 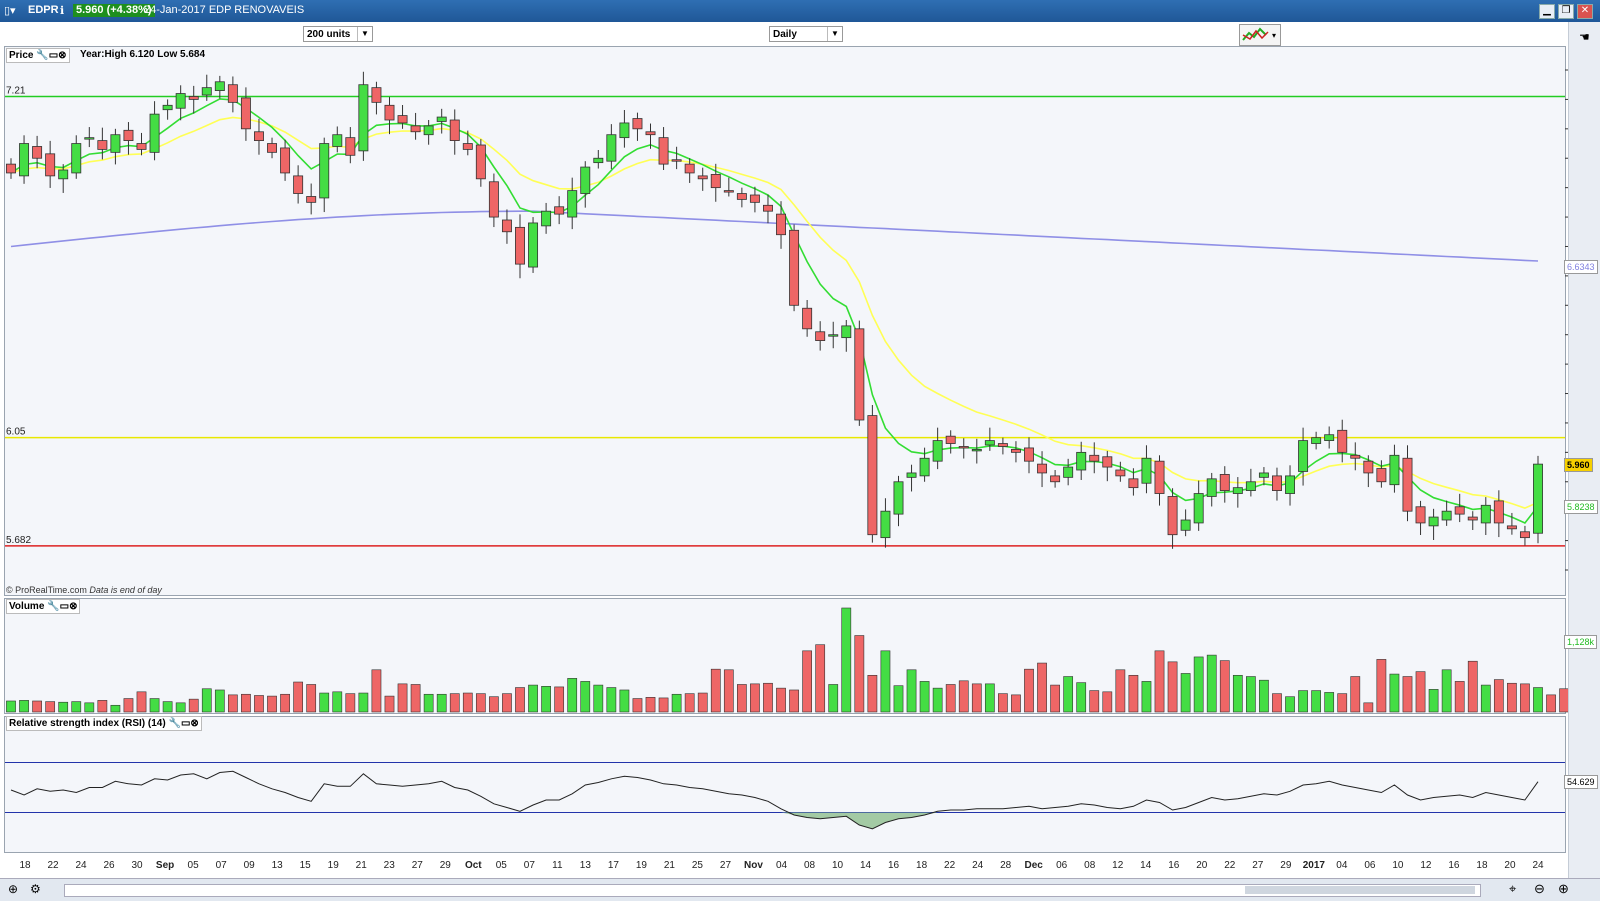 What do you see at coordinates (1033, 865) in the screenshot?
I see `x-tick-label: Dec` at bounding box center [1033, 865].